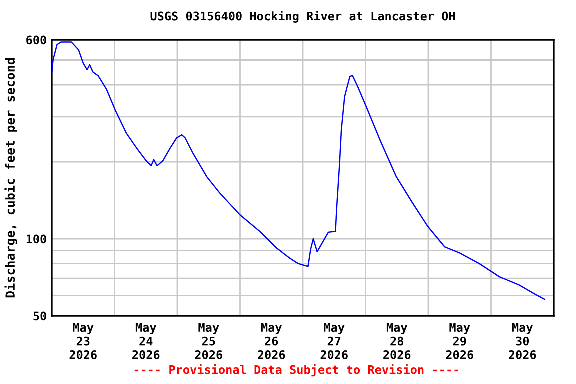 Image resolution: width=576 pixels, height=384 pixels. What do you see at coordinates (303, 16) in the screenshot?
I see `chart-title: USGS 03156400 Hocking River at Lancaster OH` at bounding box center [303, 16].